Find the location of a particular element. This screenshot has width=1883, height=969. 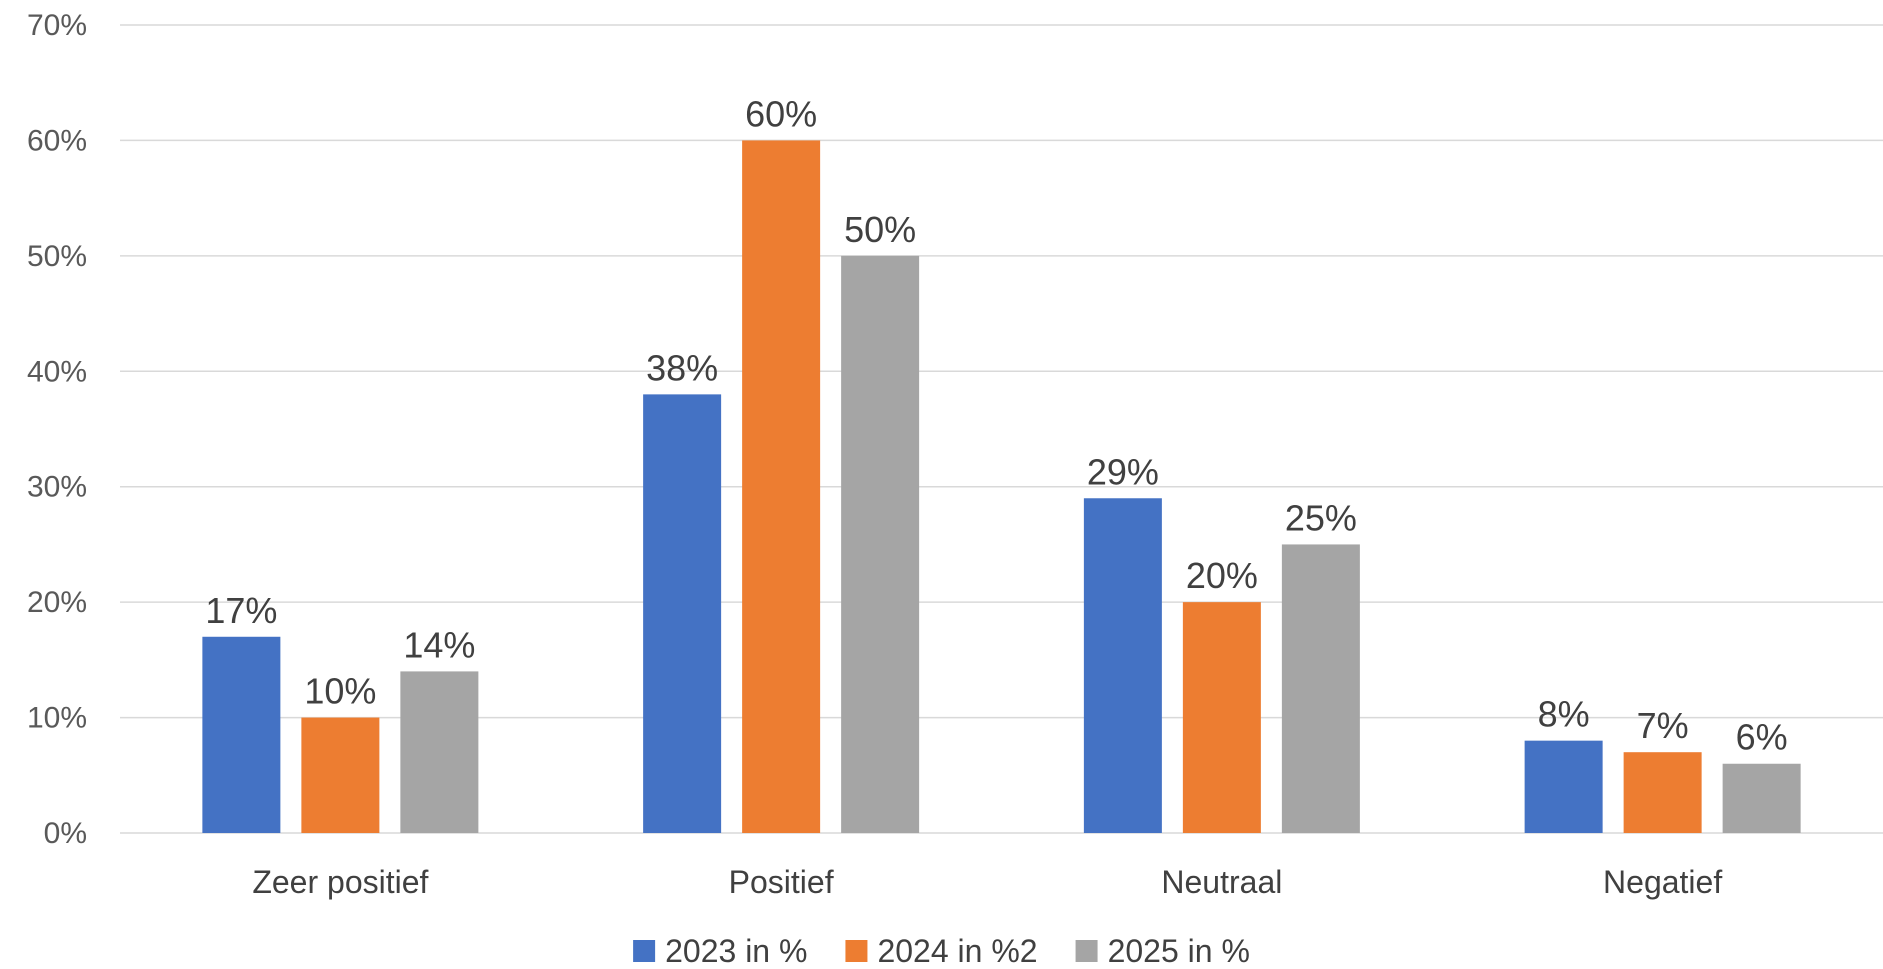

data-label: 29% is located at coordinates (1123, 471).